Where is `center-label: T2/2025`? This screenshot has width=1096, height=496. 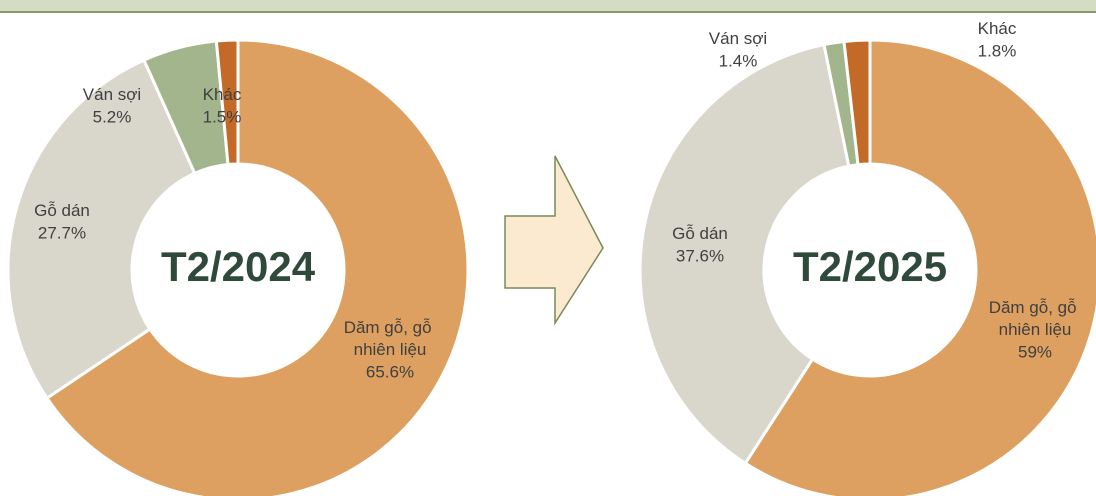
center-label: T2/2025 is located at coordinates (870, 266).